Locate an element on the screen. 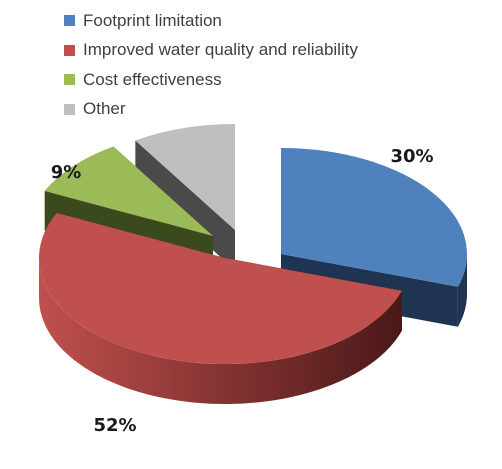 Image resolution: width=502 pixels, height=469 pixels. data-label-footprint: 30% is located at coordinates (411, 156).